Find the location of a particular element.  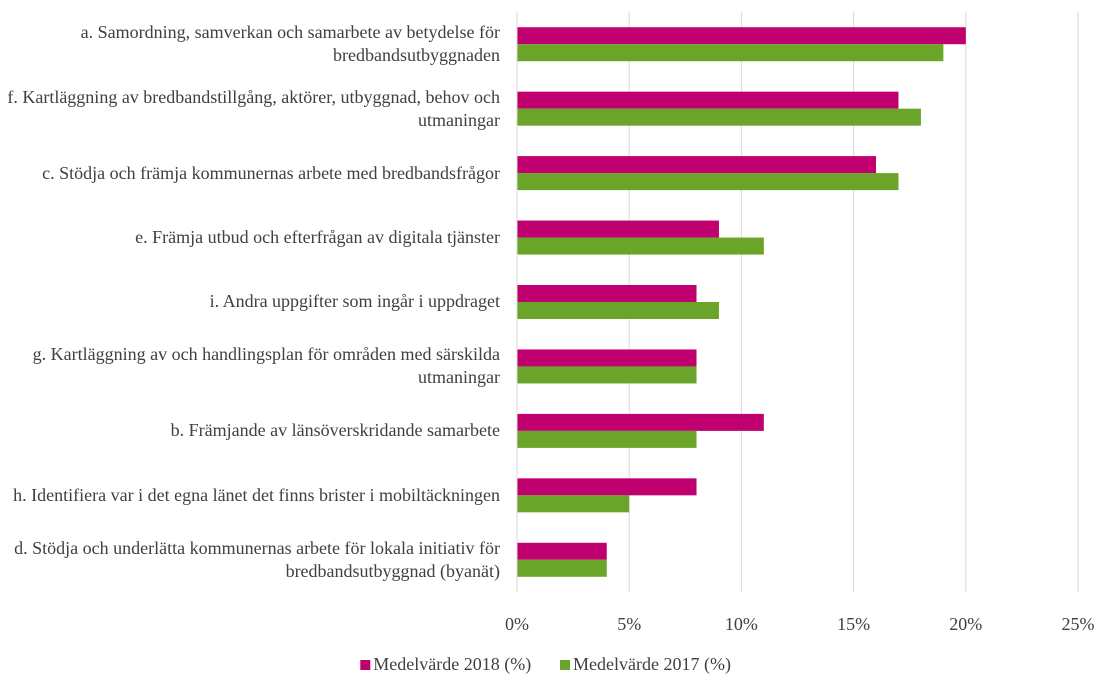

x-tick-label: 20% is located at coordinates (965, 624).